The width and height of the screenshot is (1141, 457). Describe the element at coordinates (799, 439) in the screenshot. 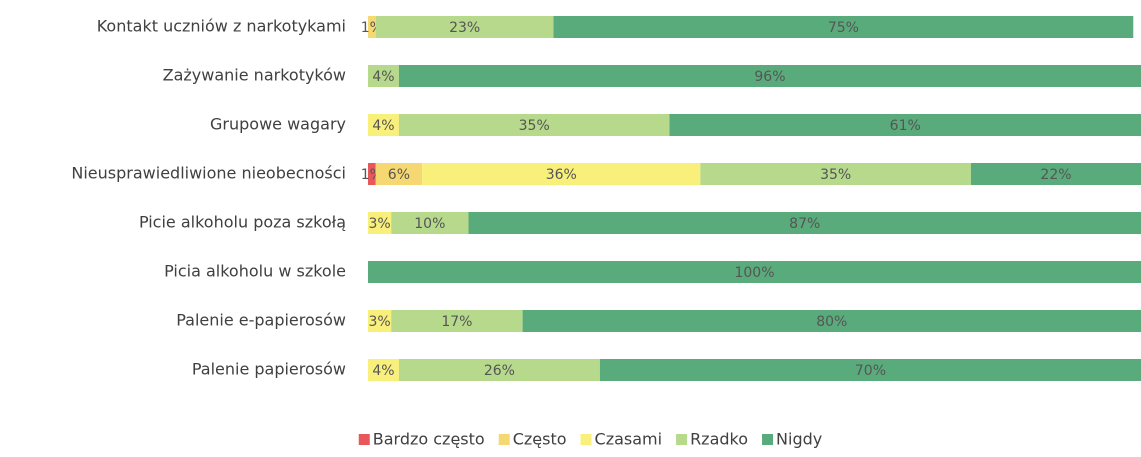

I see `legend-label: Nigdy` at that location.